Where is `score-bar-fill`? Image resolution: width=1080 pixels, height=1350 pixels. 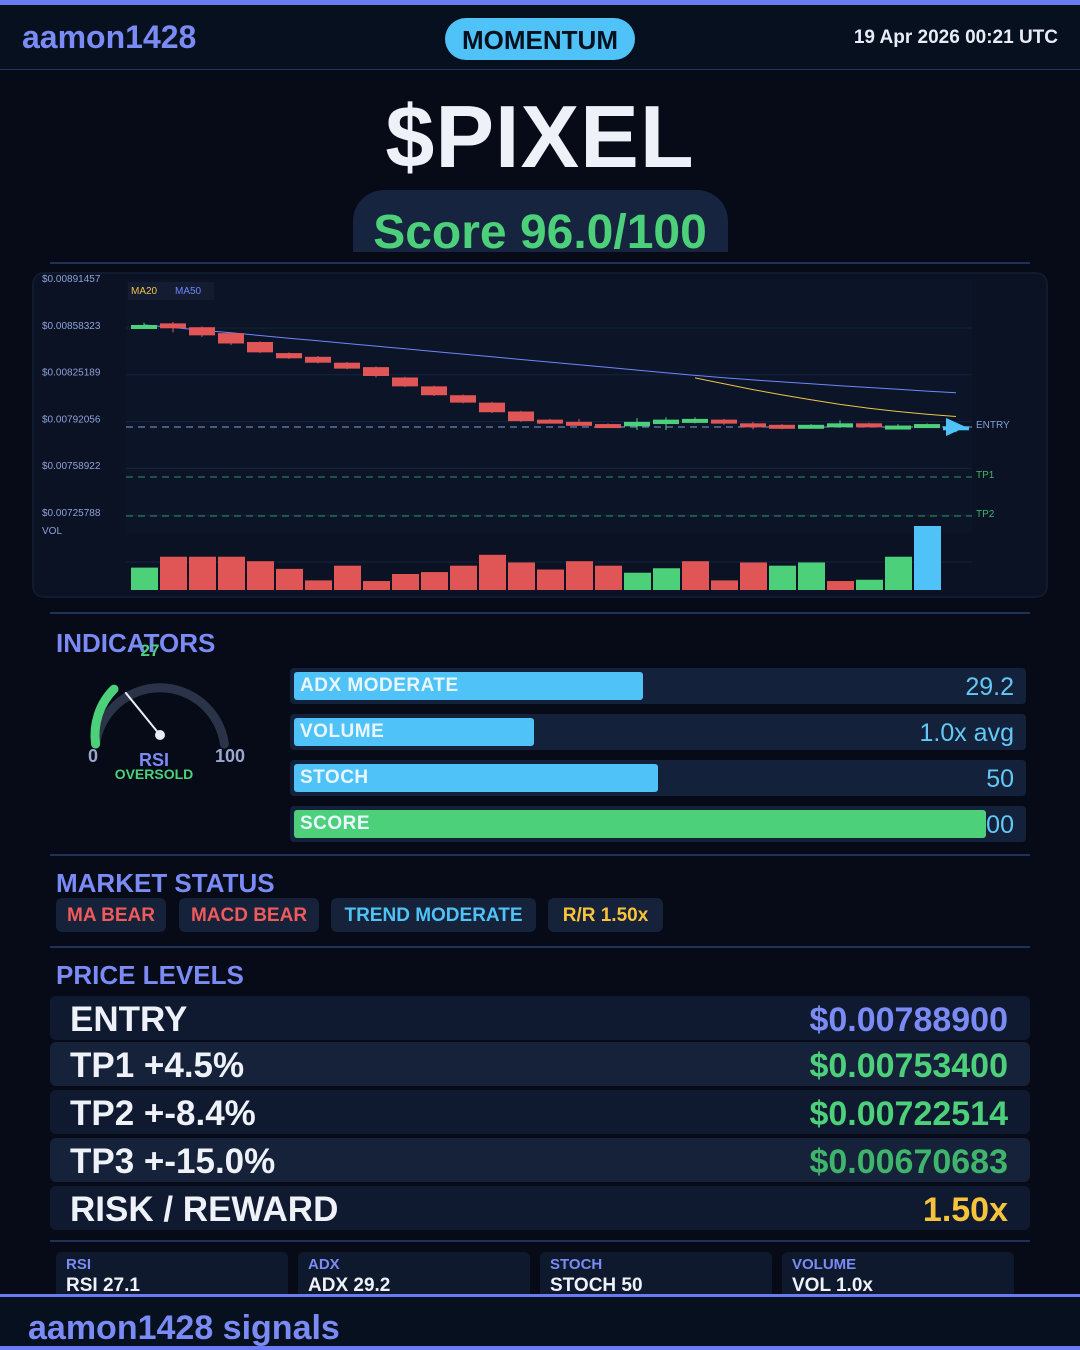
score-bar-fill is located at coordinates (640, 824).